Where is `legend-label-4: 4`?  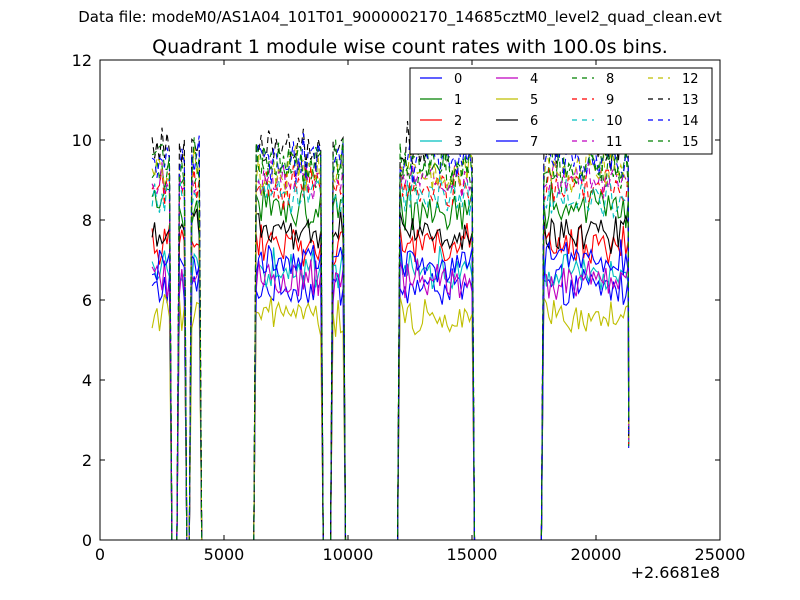
legend-label-4: 4 is located at coordinates (534, 79).